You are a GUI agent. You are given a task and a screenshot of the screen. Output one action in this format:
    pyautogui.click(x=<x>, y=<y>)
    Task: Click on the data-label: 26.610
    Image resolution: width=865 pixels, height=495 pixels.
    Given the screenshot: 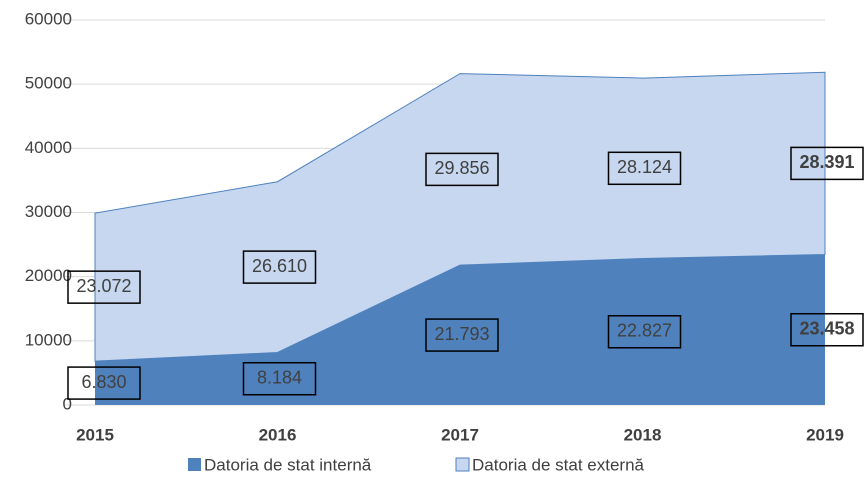 What is the action you would take?
    pyautogui.click(x=279, y=266)
    